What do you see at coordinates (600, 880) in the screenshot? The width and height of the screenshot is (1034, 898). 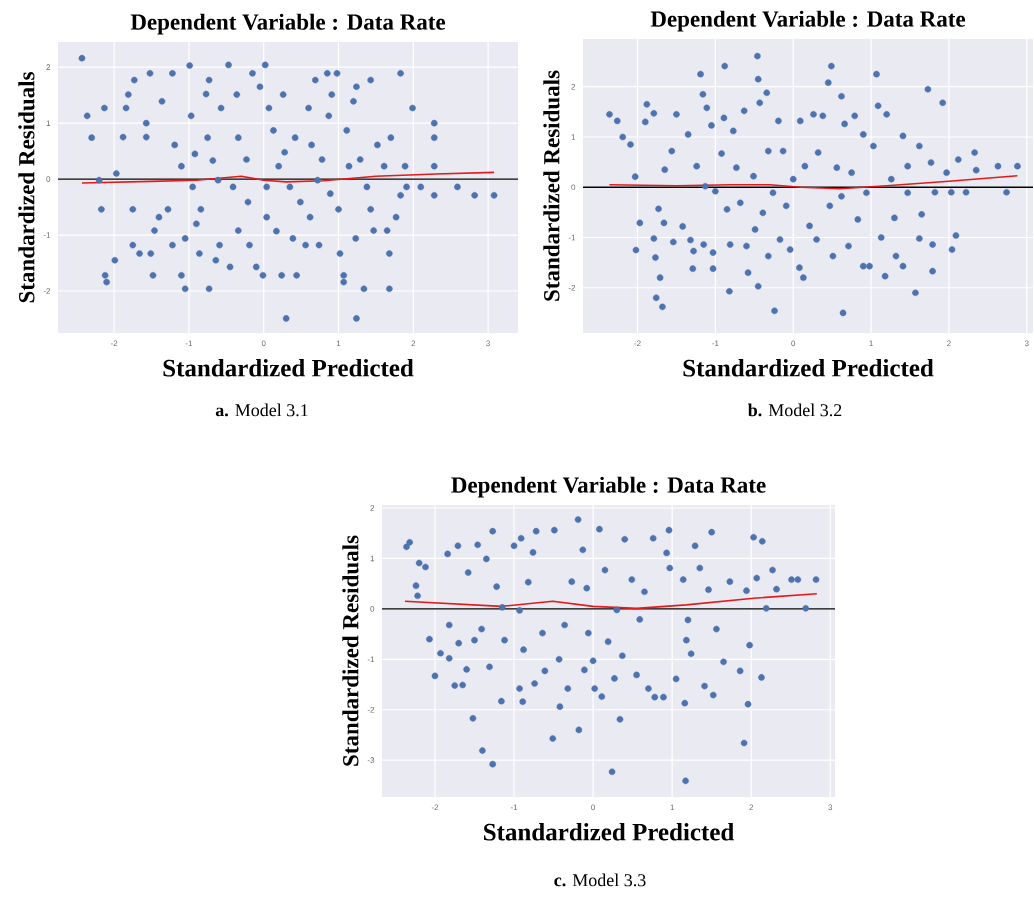 I see `text: c. Model 3.3` at bounding box center [600, 880].